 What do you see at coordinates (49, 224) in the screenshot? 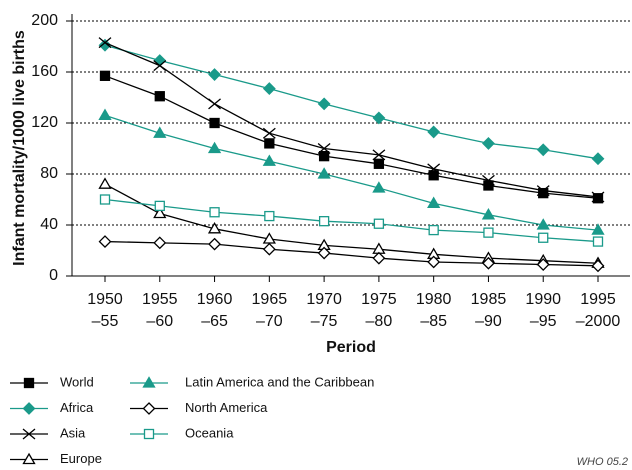
I see `y-tick-label: 40` at bounding box center [49, 224].